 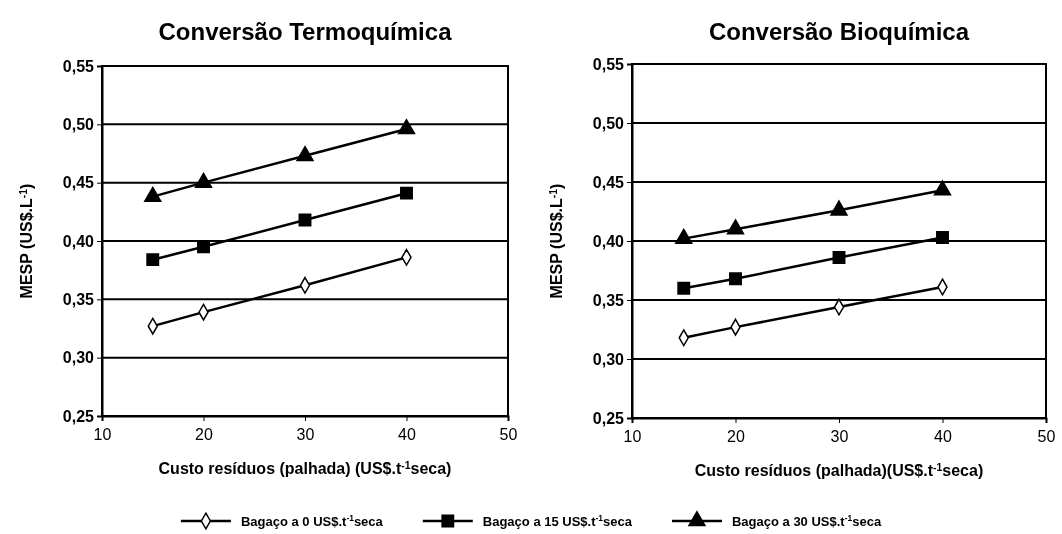 I want to click on legend-label: Bagaço a 30 US$.t$^{-1}$seca, so click(x=806, y=521).